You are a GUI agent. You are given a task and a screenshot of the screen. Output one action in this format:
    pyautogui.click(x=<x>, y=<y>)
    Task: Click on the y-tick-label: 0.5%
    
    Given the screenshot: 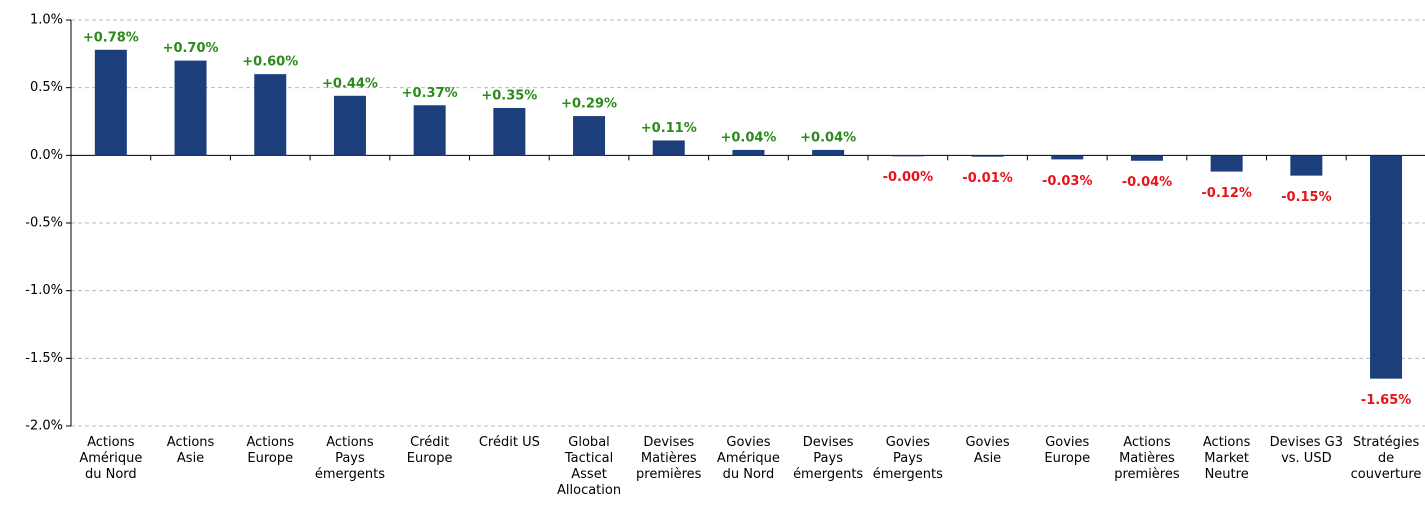 What is the action you would take?
    pyautogui.click(x=46, y=87)
    